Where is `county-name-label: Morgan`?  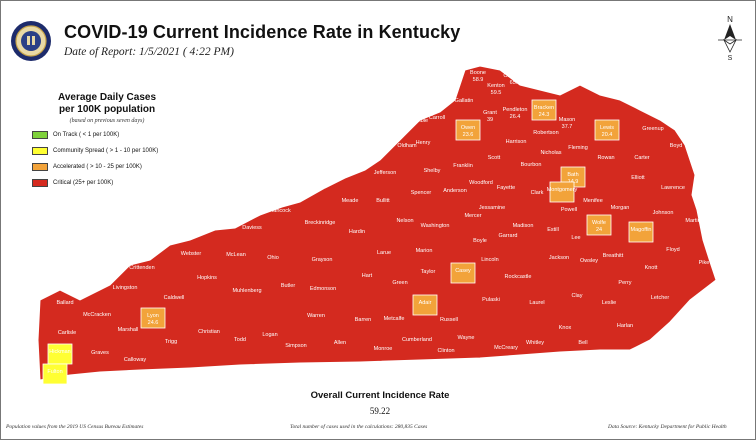 county-name-label: Morgan is located at coordinates (620, 208).